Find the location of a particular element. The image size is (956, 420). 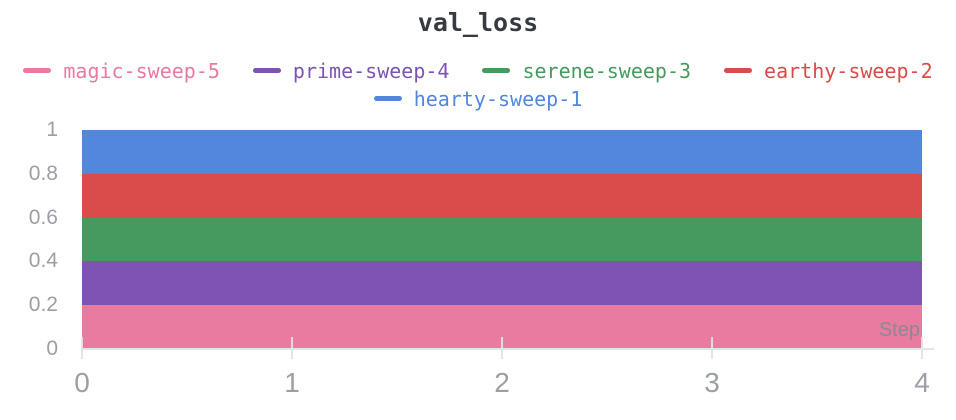

legend-item-serene-sweep-3: serene-sweep-3 is located at coordinates (586, 71).